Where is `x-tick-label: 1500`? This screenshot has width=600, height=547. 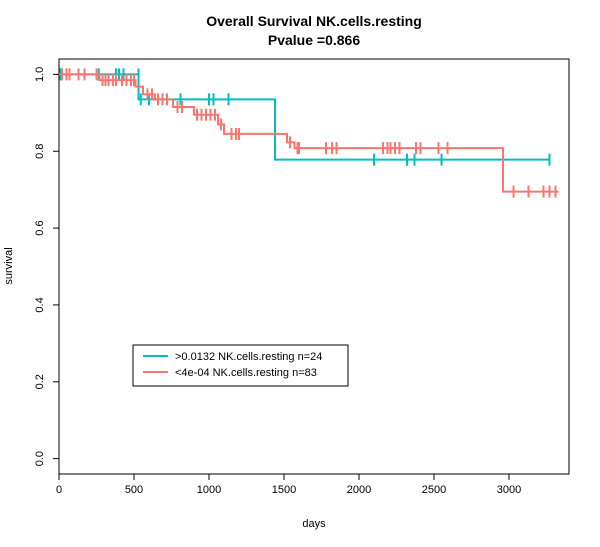
x-tick-label: 1500 is located at coordinates (284, 490).